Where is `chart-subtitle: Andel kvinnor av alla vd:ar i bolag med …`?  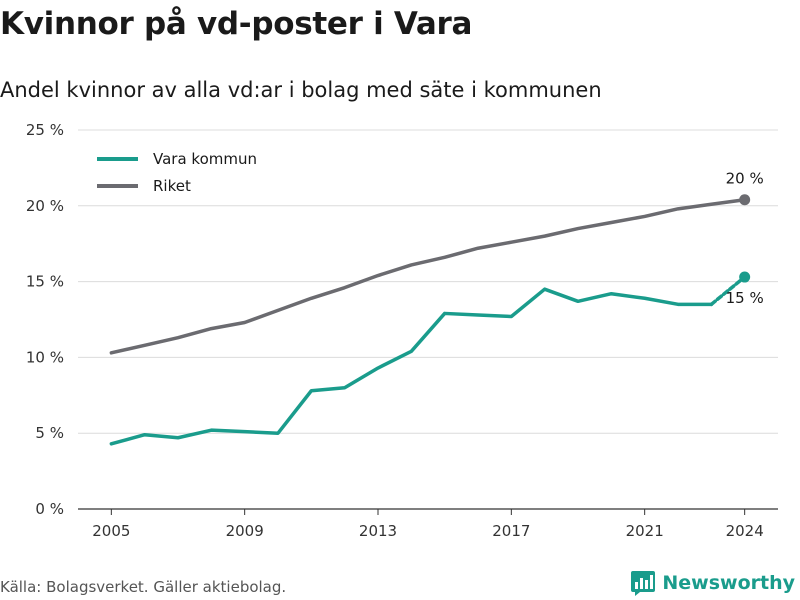 chart-subtitle: Andel kvinnor av alla vd:ar i bolag med … is located at coordinates (301, 90).